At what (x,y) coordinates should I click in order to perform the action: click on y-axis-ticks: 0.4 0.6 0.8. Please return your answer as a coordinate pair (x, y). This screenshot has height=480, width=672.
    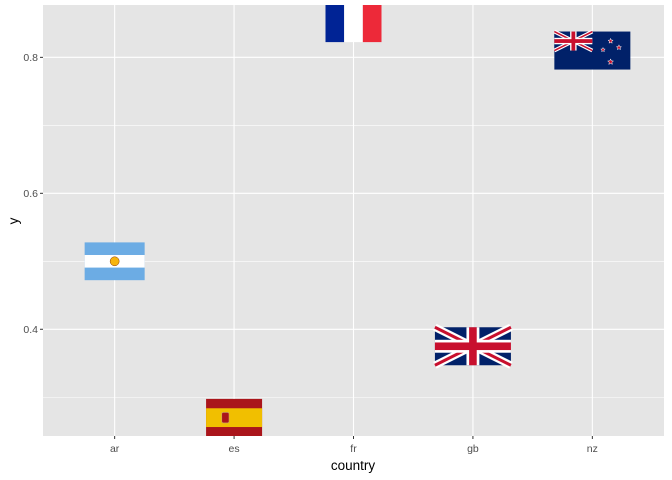
    Looking at the image, I should click on (33, 194).